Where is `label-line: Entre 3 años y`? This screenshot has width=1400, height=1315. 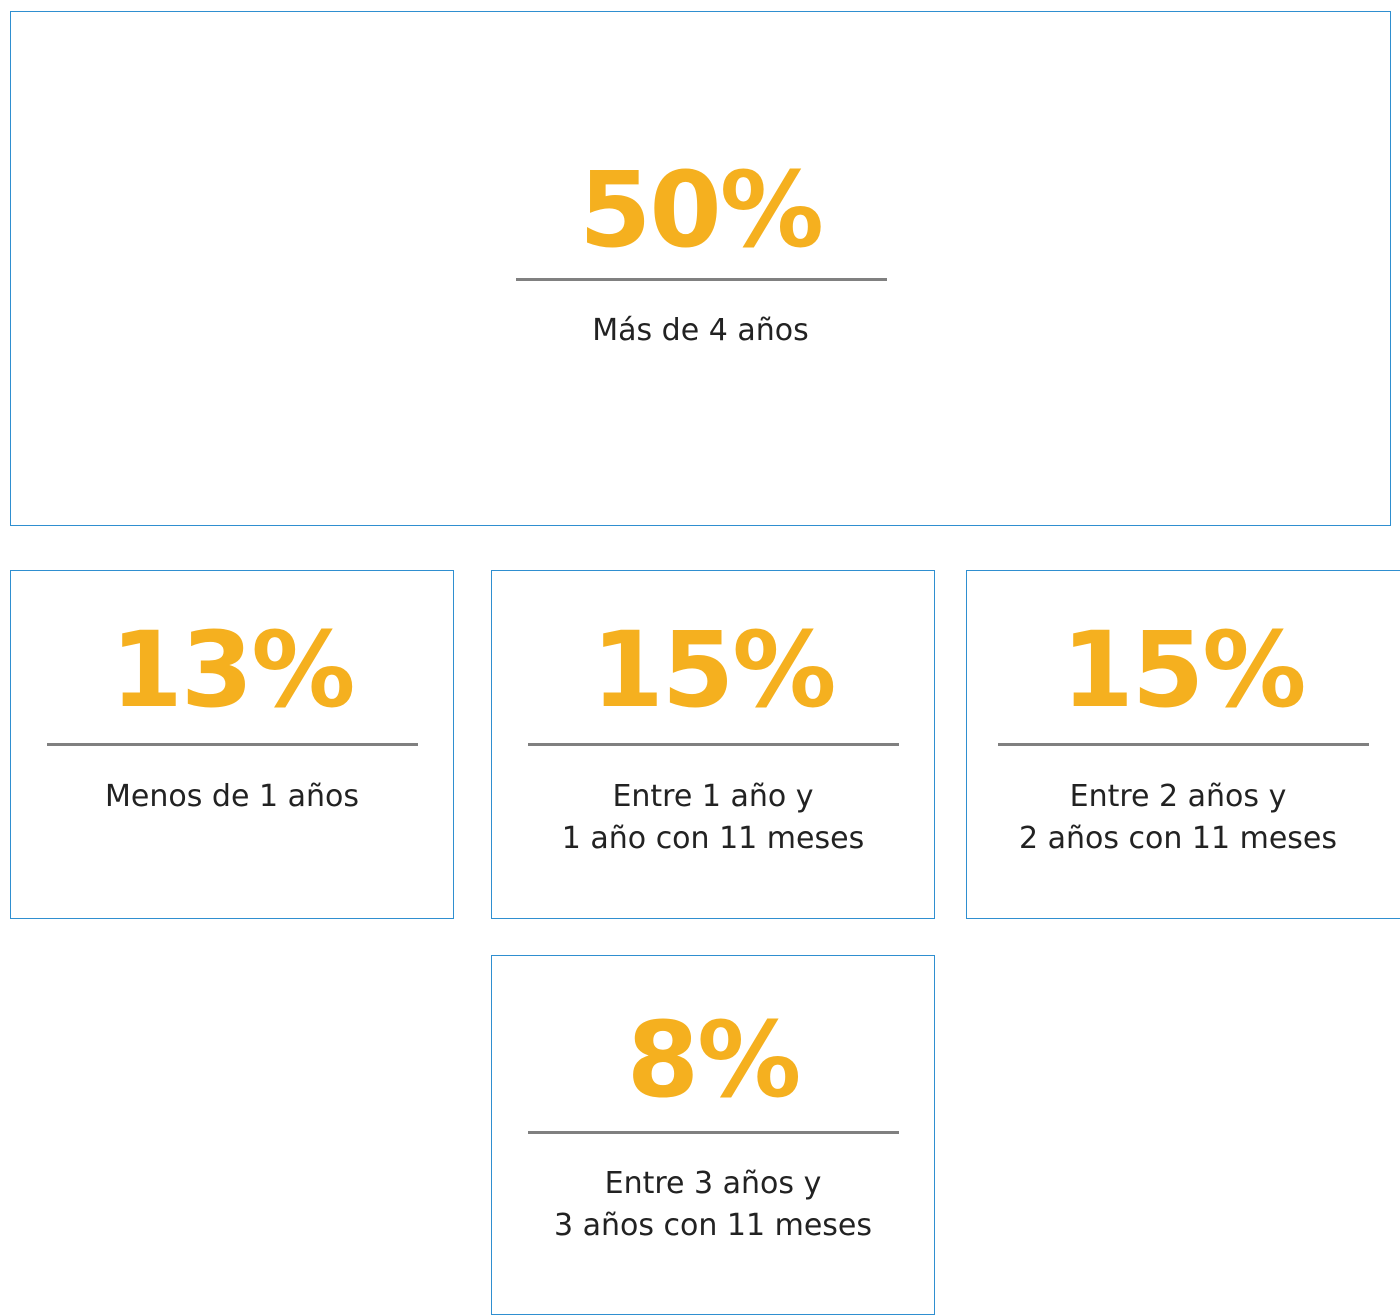
label-line: Entre 3 años y is located at coordinates (713, 1183).